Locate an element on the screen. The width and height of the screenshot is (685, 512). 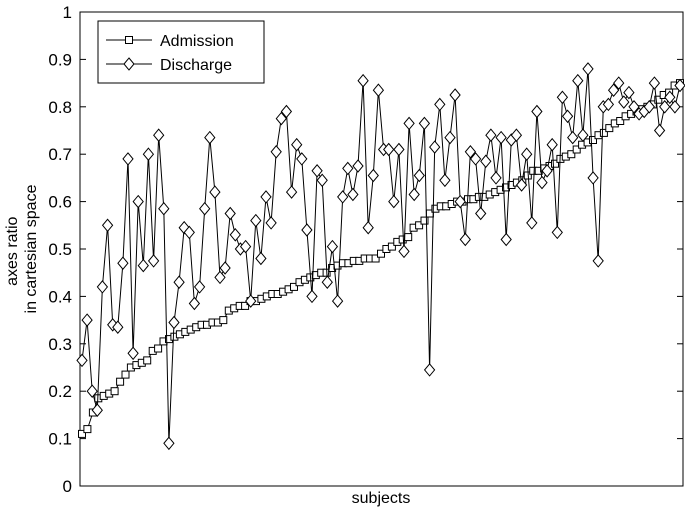
y-axis-label: axes ratio in cartesian space is located at coordinates (22, 248).